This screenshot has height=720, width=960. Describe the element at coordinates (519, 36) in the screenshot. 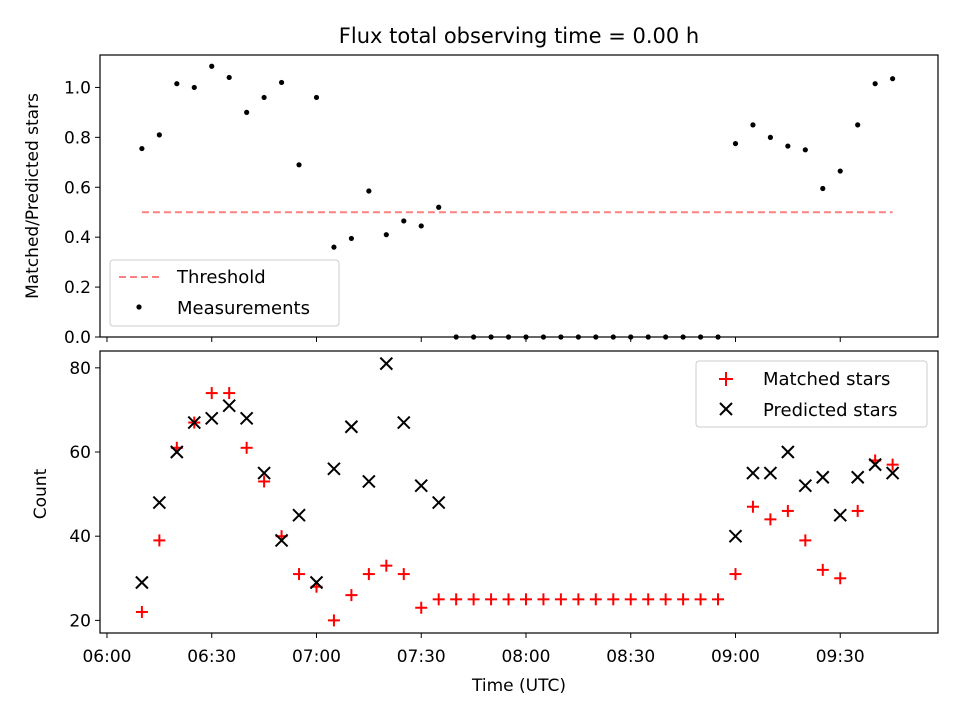

I see `chart-title: Flux total observing time = 0.00 h` at that location.